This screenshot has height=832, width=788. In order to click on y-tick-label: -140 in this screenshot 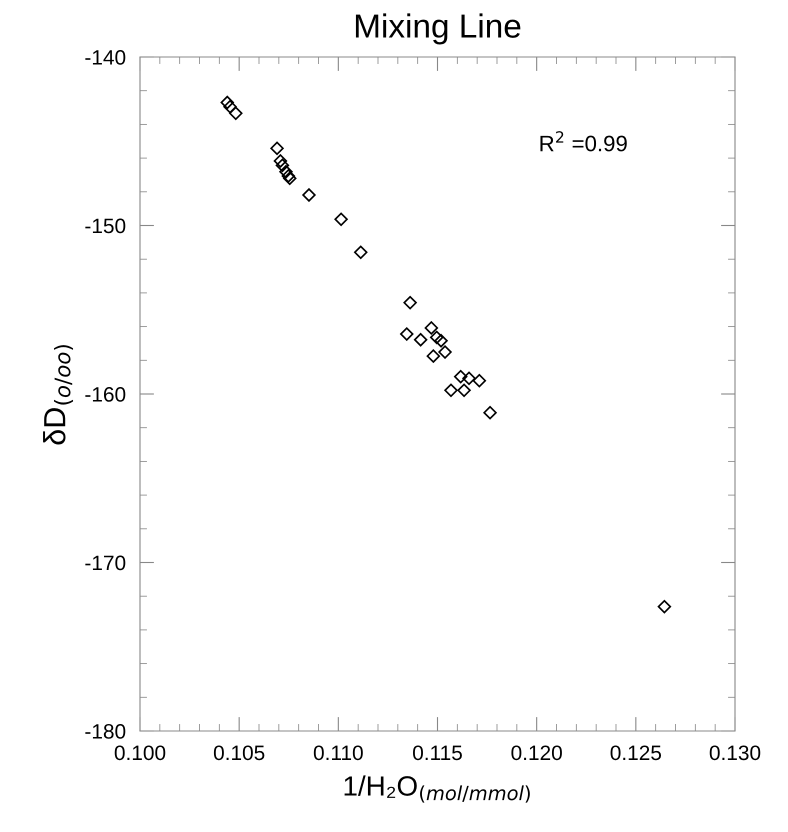, I will do `click(105, 57)`.